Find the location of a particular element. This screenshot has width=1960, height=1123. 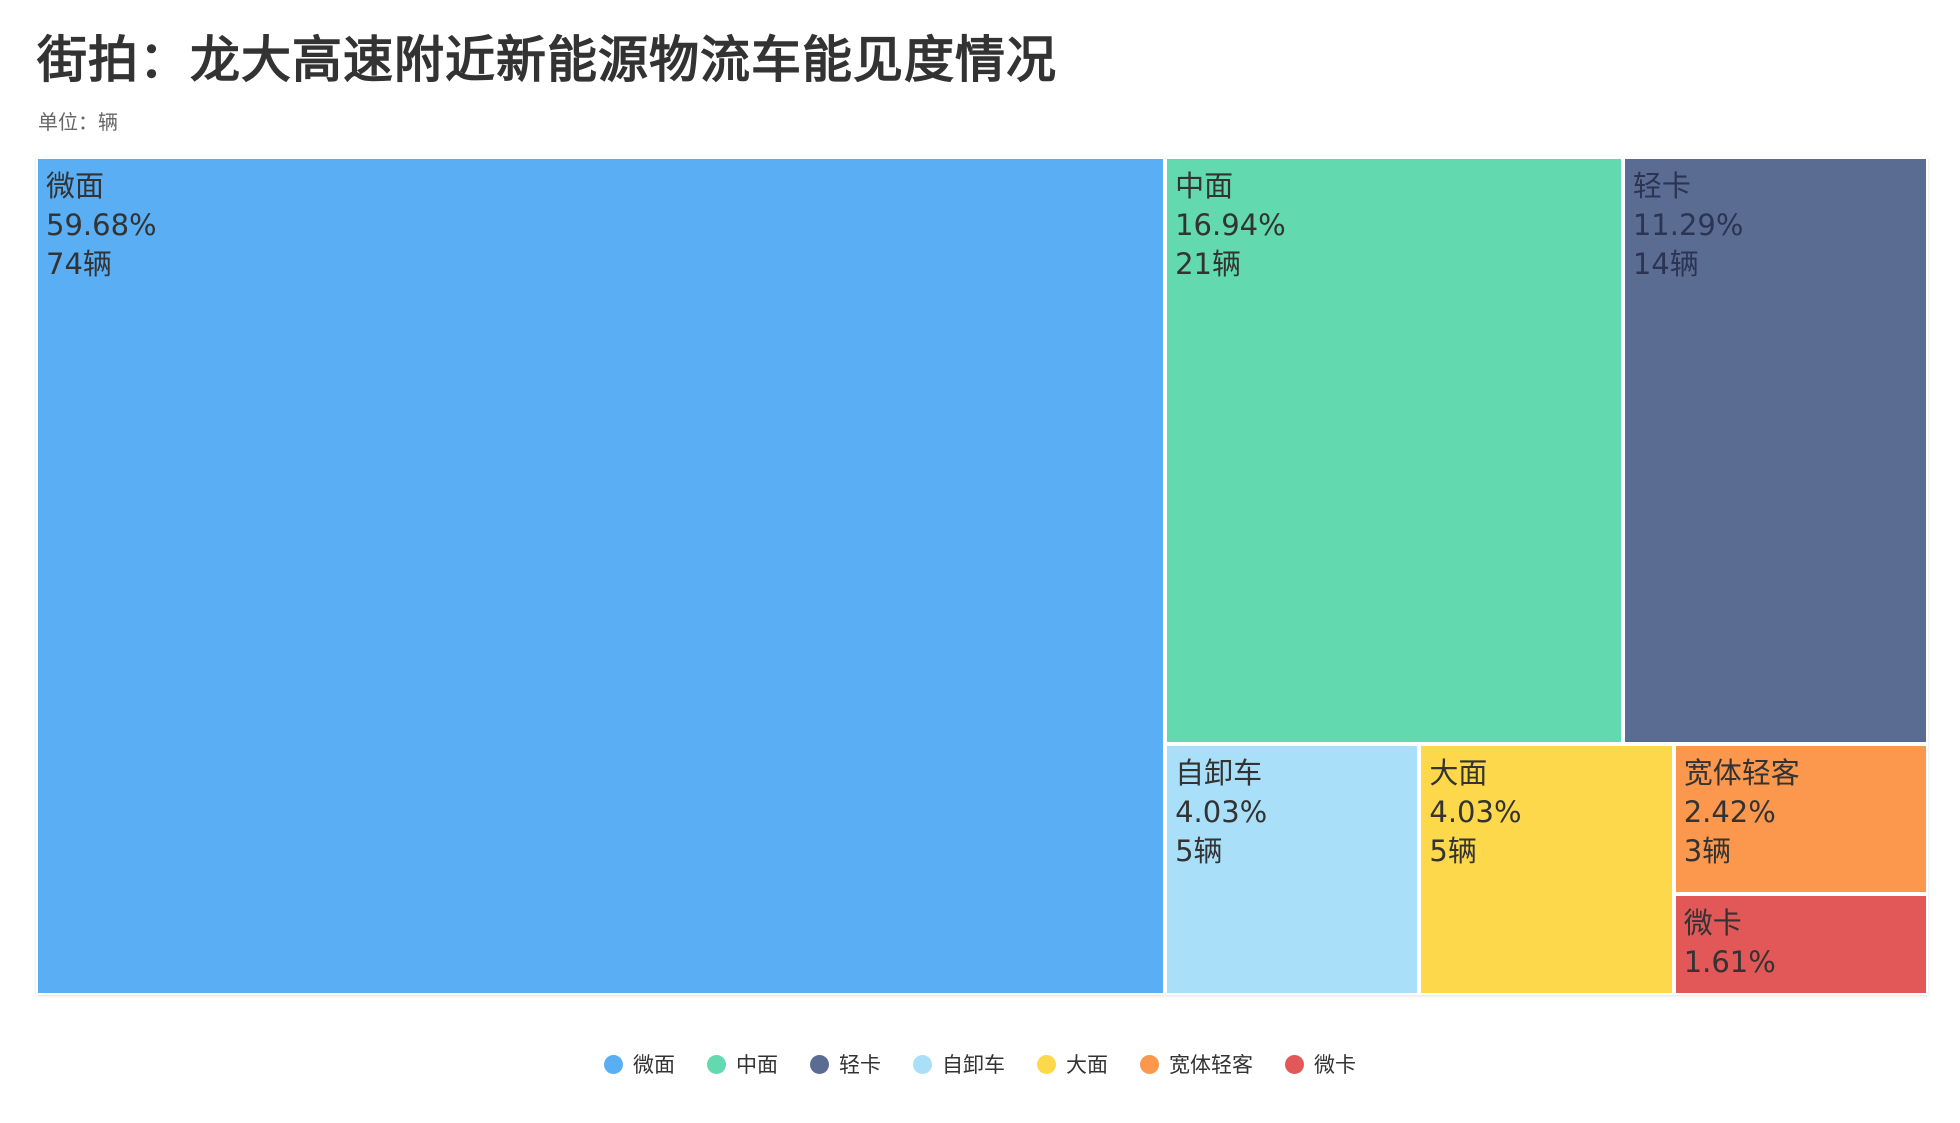

tile-percent: 59.68% is located at coordinates (101, 225).